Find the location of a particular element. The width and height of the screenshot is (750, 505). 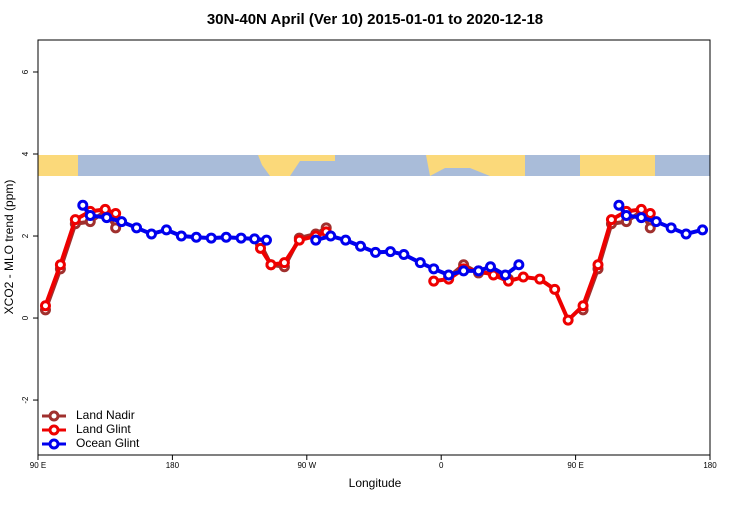

legend-label: Ocean Glint is located at coordinates (108, 443).